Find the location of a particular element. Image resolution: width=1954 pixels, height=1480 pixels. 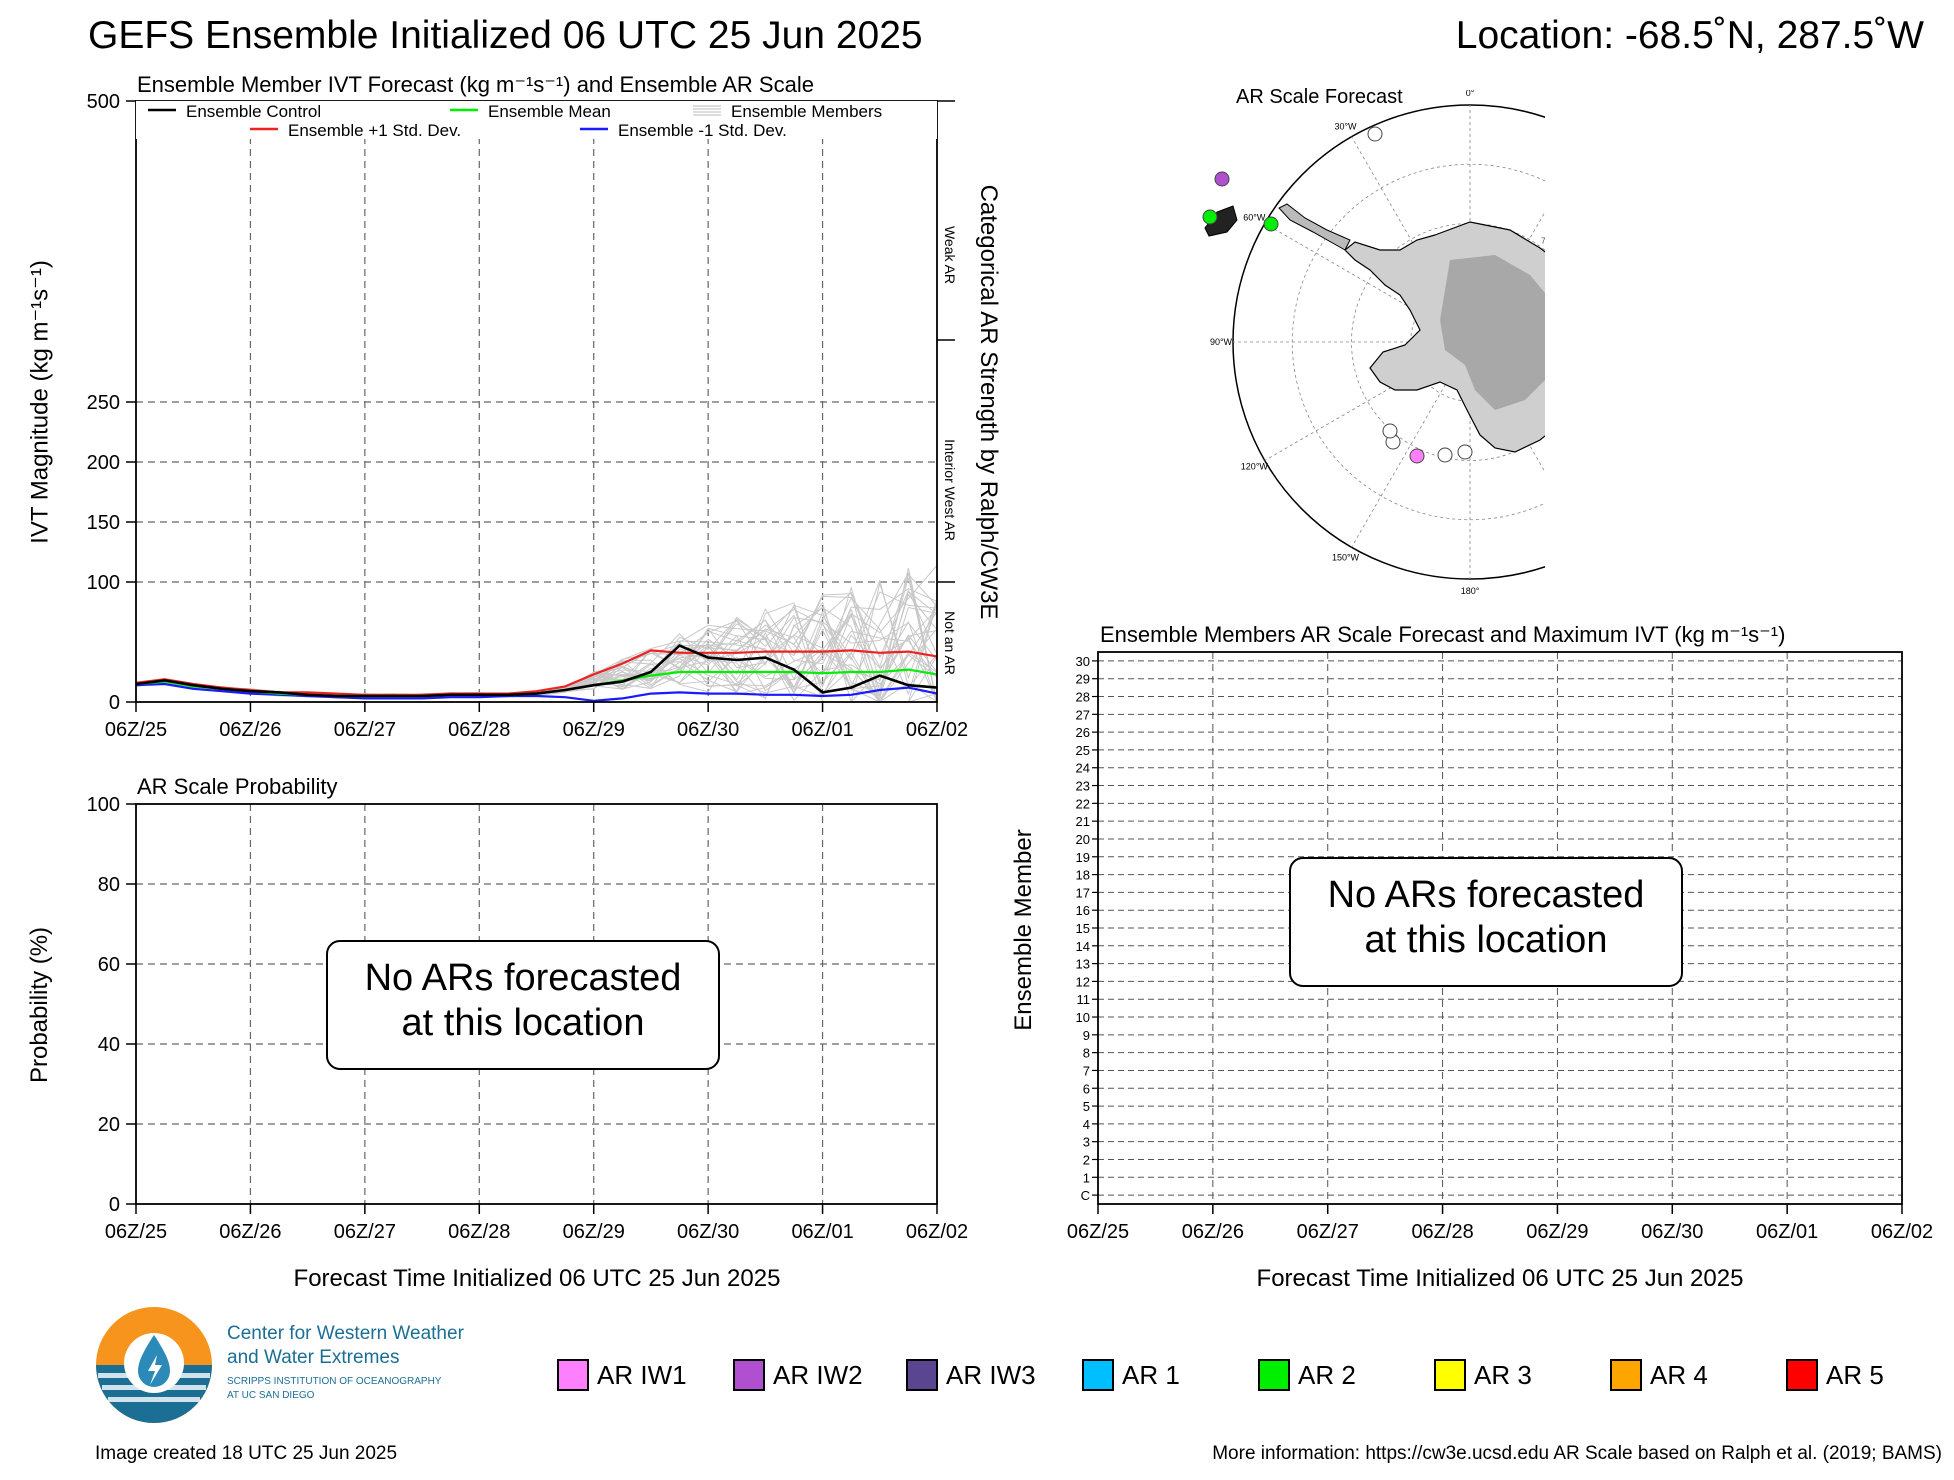

members-y-tick-label: 23 is located at coordinates (1083, 786).